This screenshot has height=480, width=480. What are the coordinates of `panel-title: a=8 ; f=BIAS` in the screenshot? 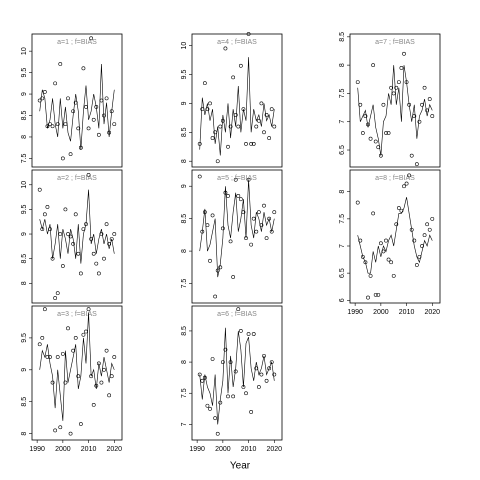 It's located at (395, 178).